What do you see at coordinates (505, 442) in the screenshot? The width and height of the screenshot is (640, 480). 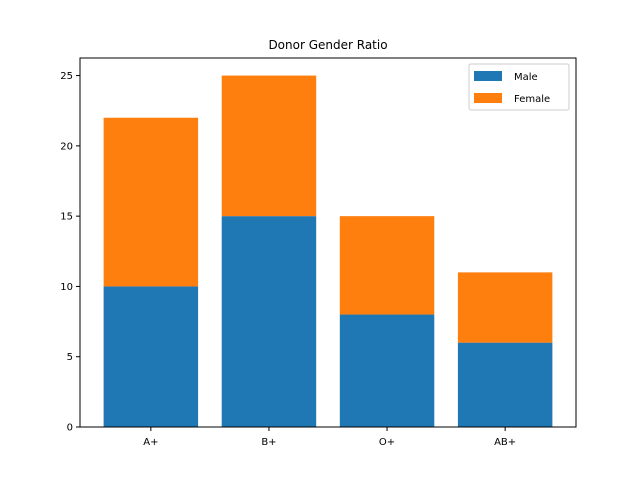 I see `x-tick-label: AB+` at bounding box center [505, 442].